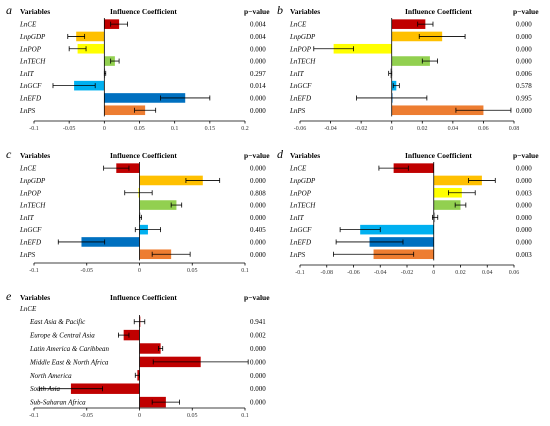 The width and height of the screenshot is (550, 426). Describe the element at coordinates (257, 11) in the screenshot. I see `panel-a-pvalue-header: p−value` at that location.